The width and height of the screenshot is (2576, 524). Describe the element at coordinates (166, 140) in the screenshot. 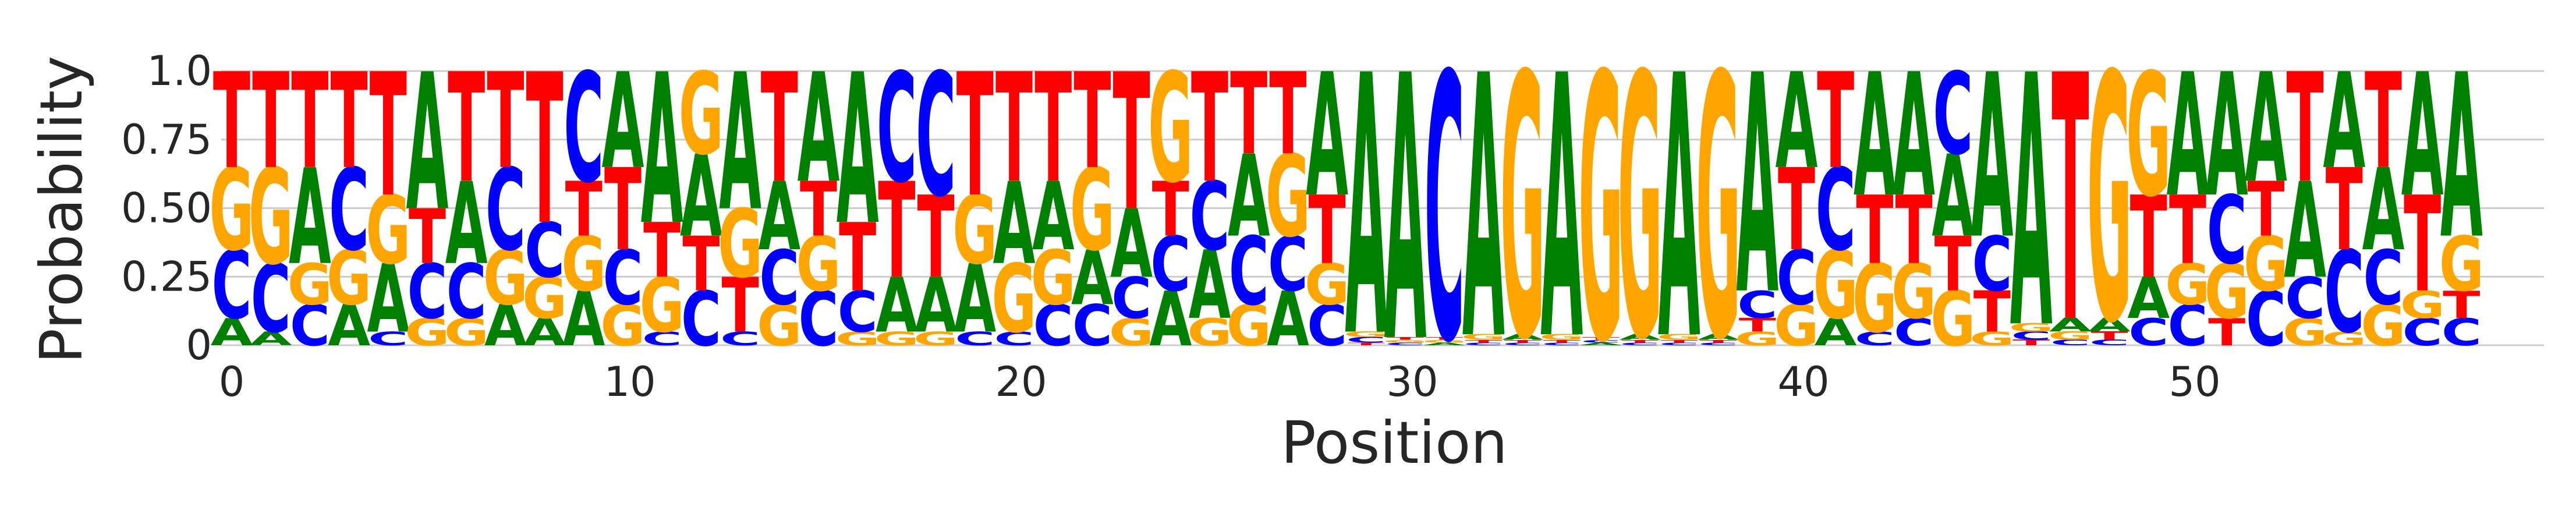

I see `y-tick-label: 0.75` at that location.